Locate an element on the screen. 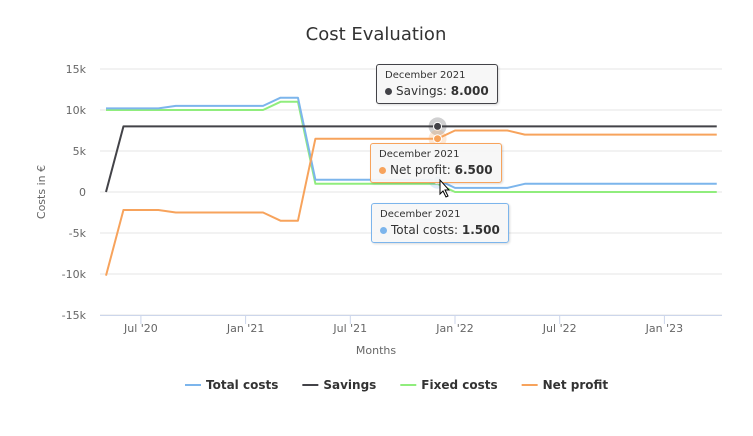 Image resolution: width=753 pixels, height=436 pixels. legend-item: Savings is located at coordinates (349, 385).